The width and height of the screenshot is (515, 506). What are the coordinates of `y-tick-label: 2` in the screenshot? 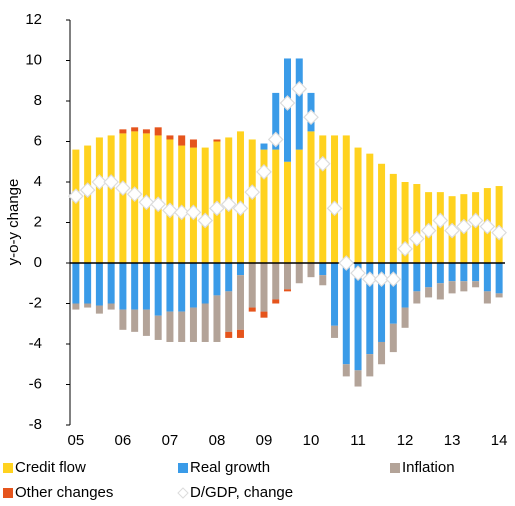 It's located at (38, 221).